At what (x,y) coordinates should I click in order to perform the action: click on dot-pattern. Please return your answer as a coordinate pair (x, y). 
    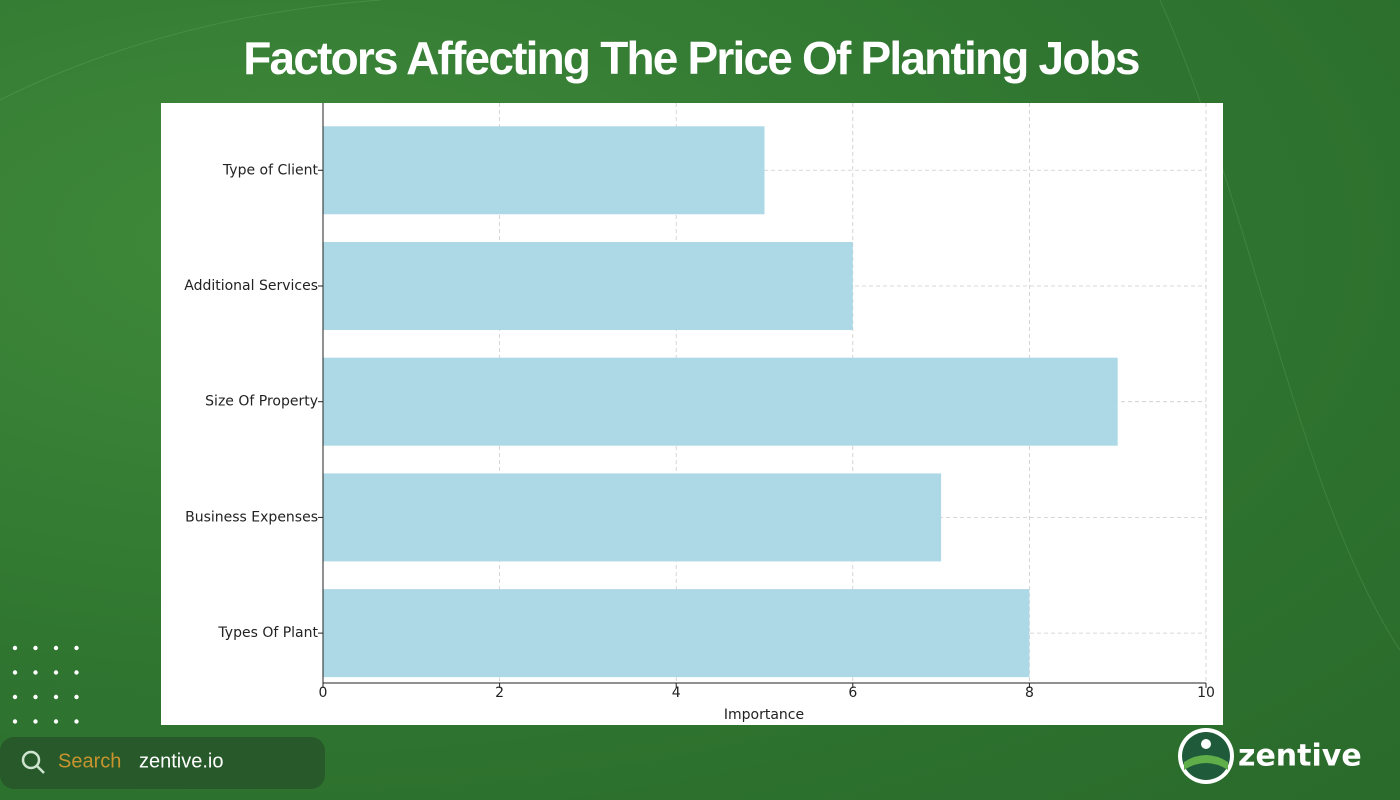
    Looking at the image, I should click on (45, 684).